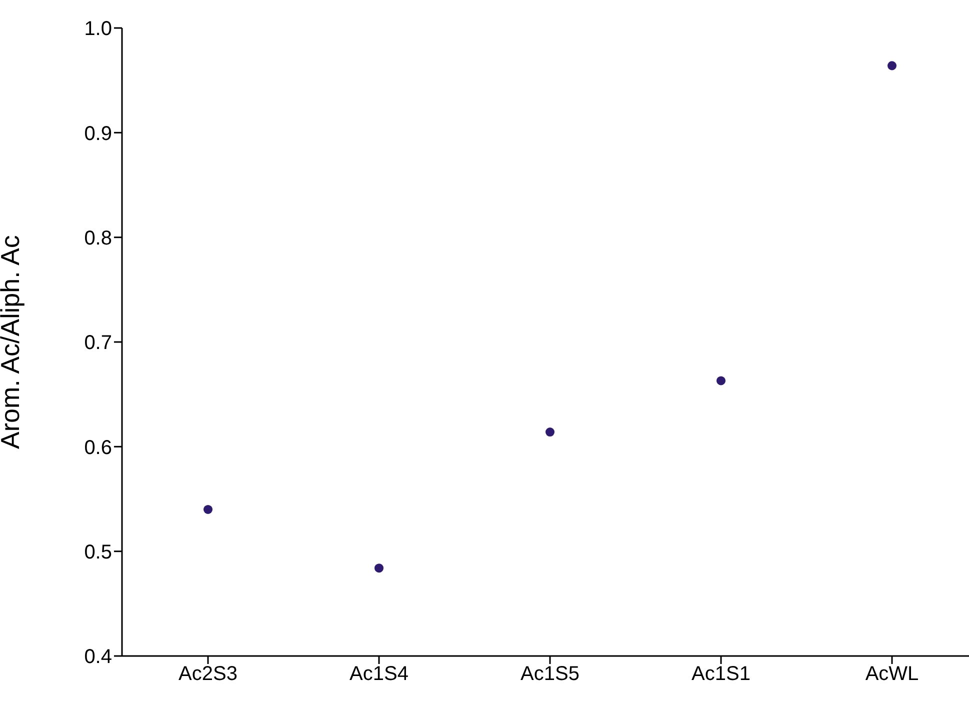  Describe the element at coordinates (208, 674) in the screenshot. I see `x-tick-label: Ac2S3` at that location.